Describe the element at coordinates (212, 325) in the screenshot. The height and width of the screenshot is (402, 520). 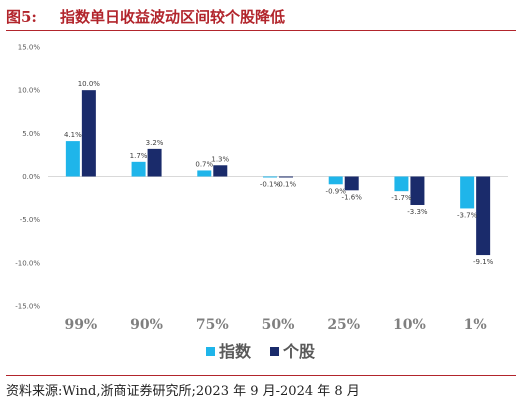
I see `category-label: 75%` at that location.